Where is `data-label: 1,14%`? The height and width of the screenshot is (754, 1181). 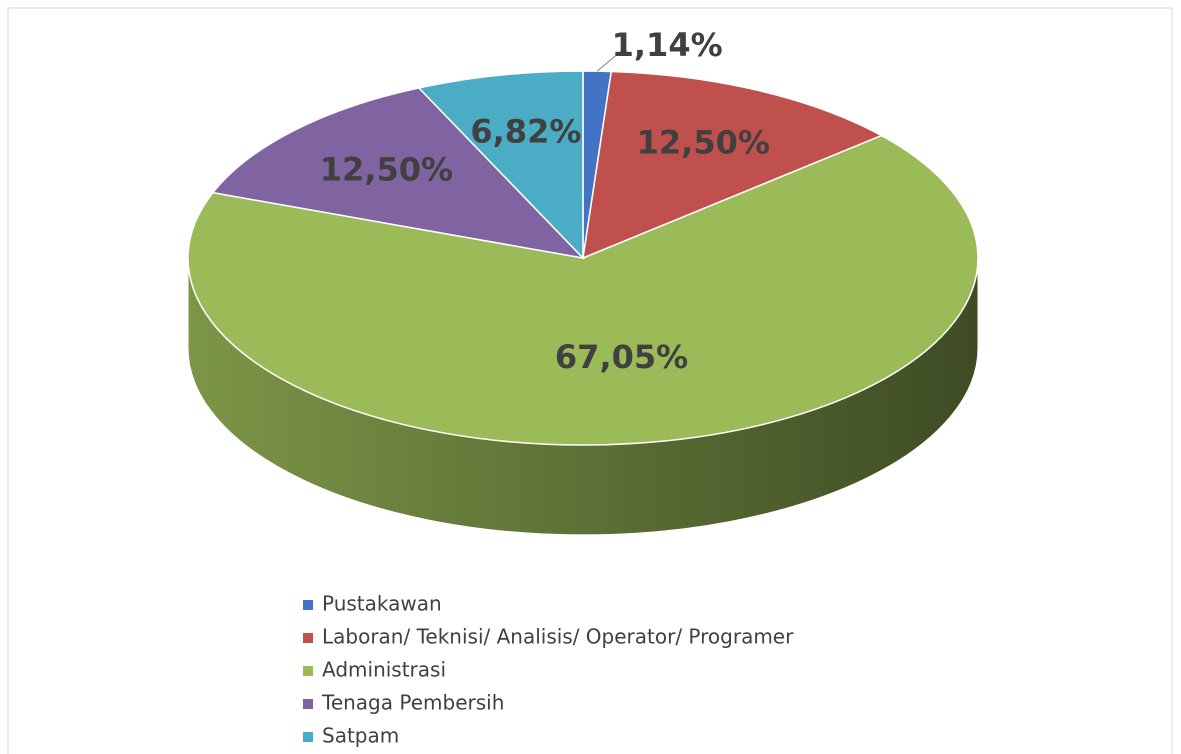 data-label: 1,14% is located at coordinates (667, 45).